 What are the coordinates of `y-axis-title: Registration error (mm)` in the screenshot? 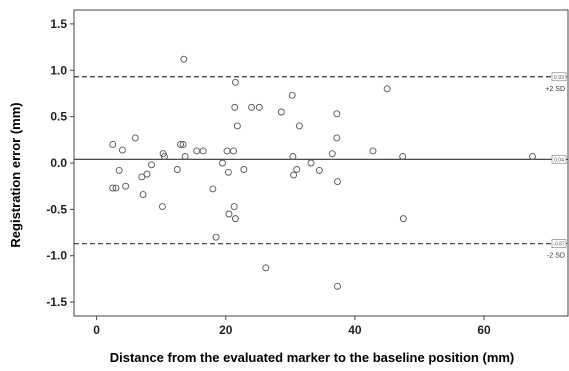 It's located at (15, 174).